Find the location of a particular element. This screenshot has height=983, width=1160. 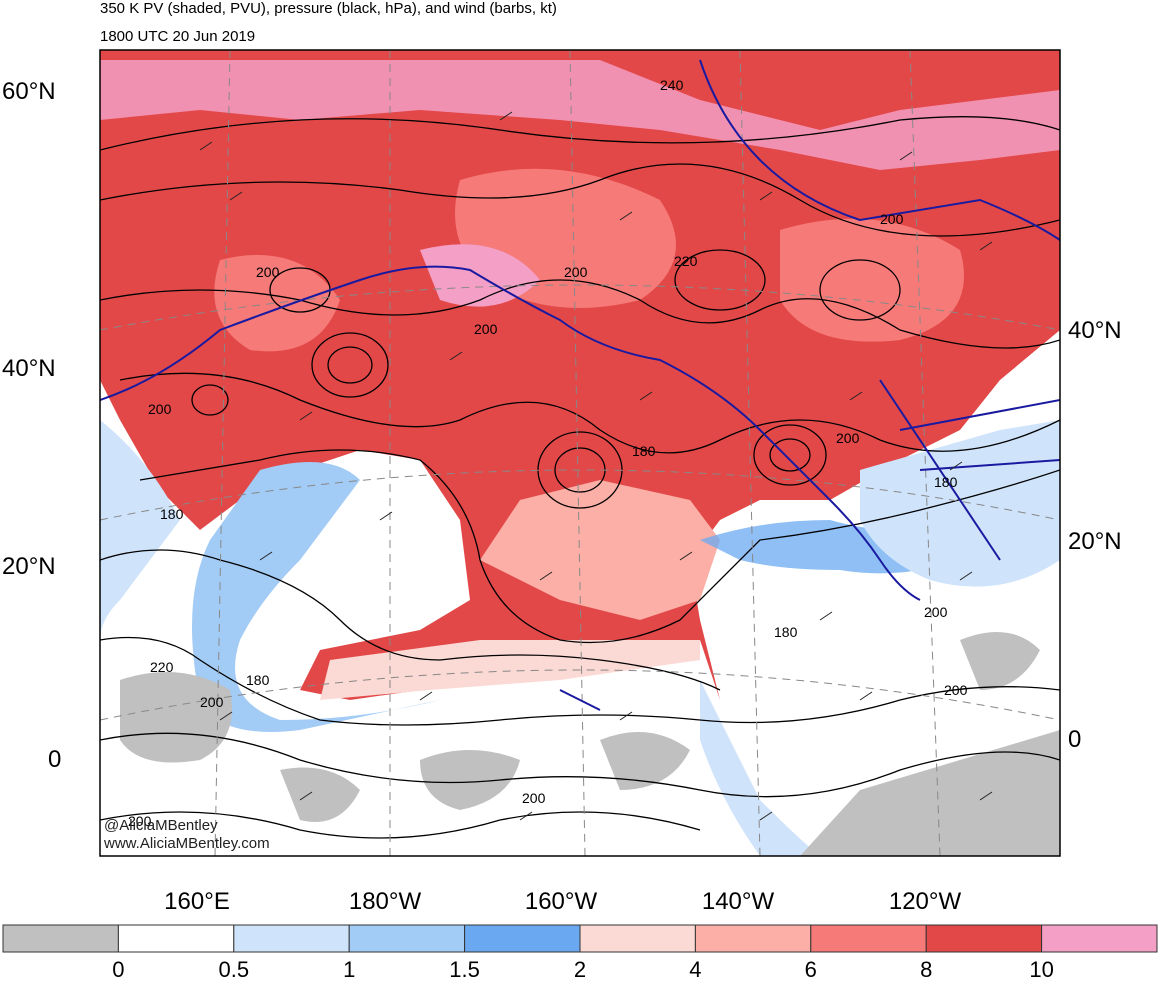

credit-website: www.AliciaMBentley.com is located at coordinates (187, 843).